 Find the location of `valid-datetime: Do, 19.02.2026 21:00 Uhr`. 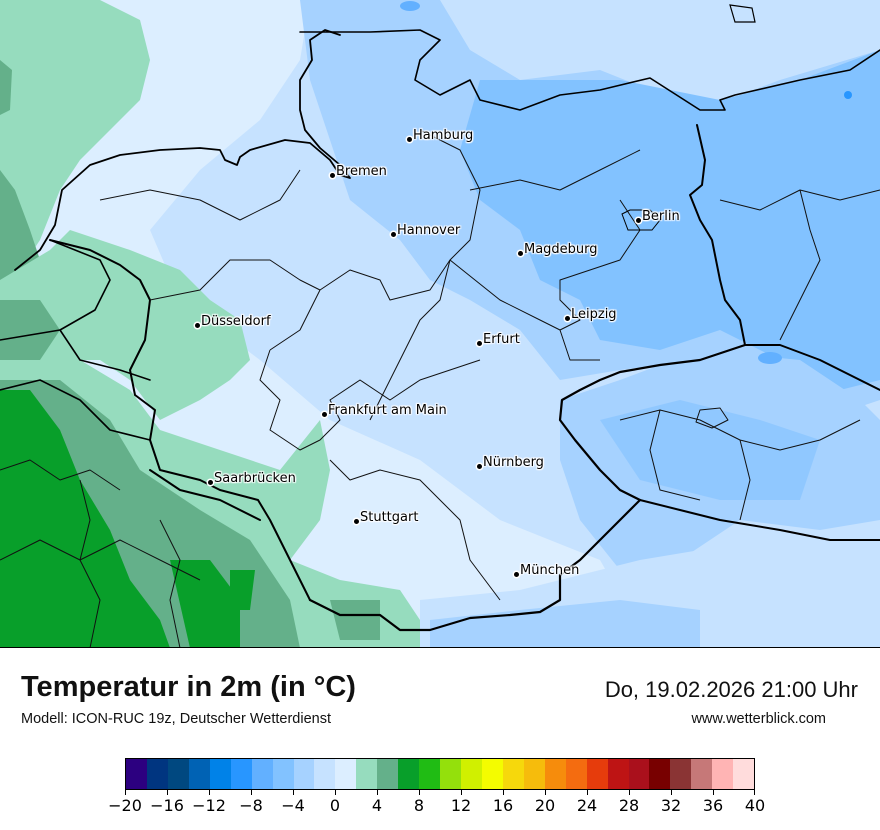

valid-datetime: Do, 19.02.2026 21:00 Uhr is located at coordinates (731, 689).